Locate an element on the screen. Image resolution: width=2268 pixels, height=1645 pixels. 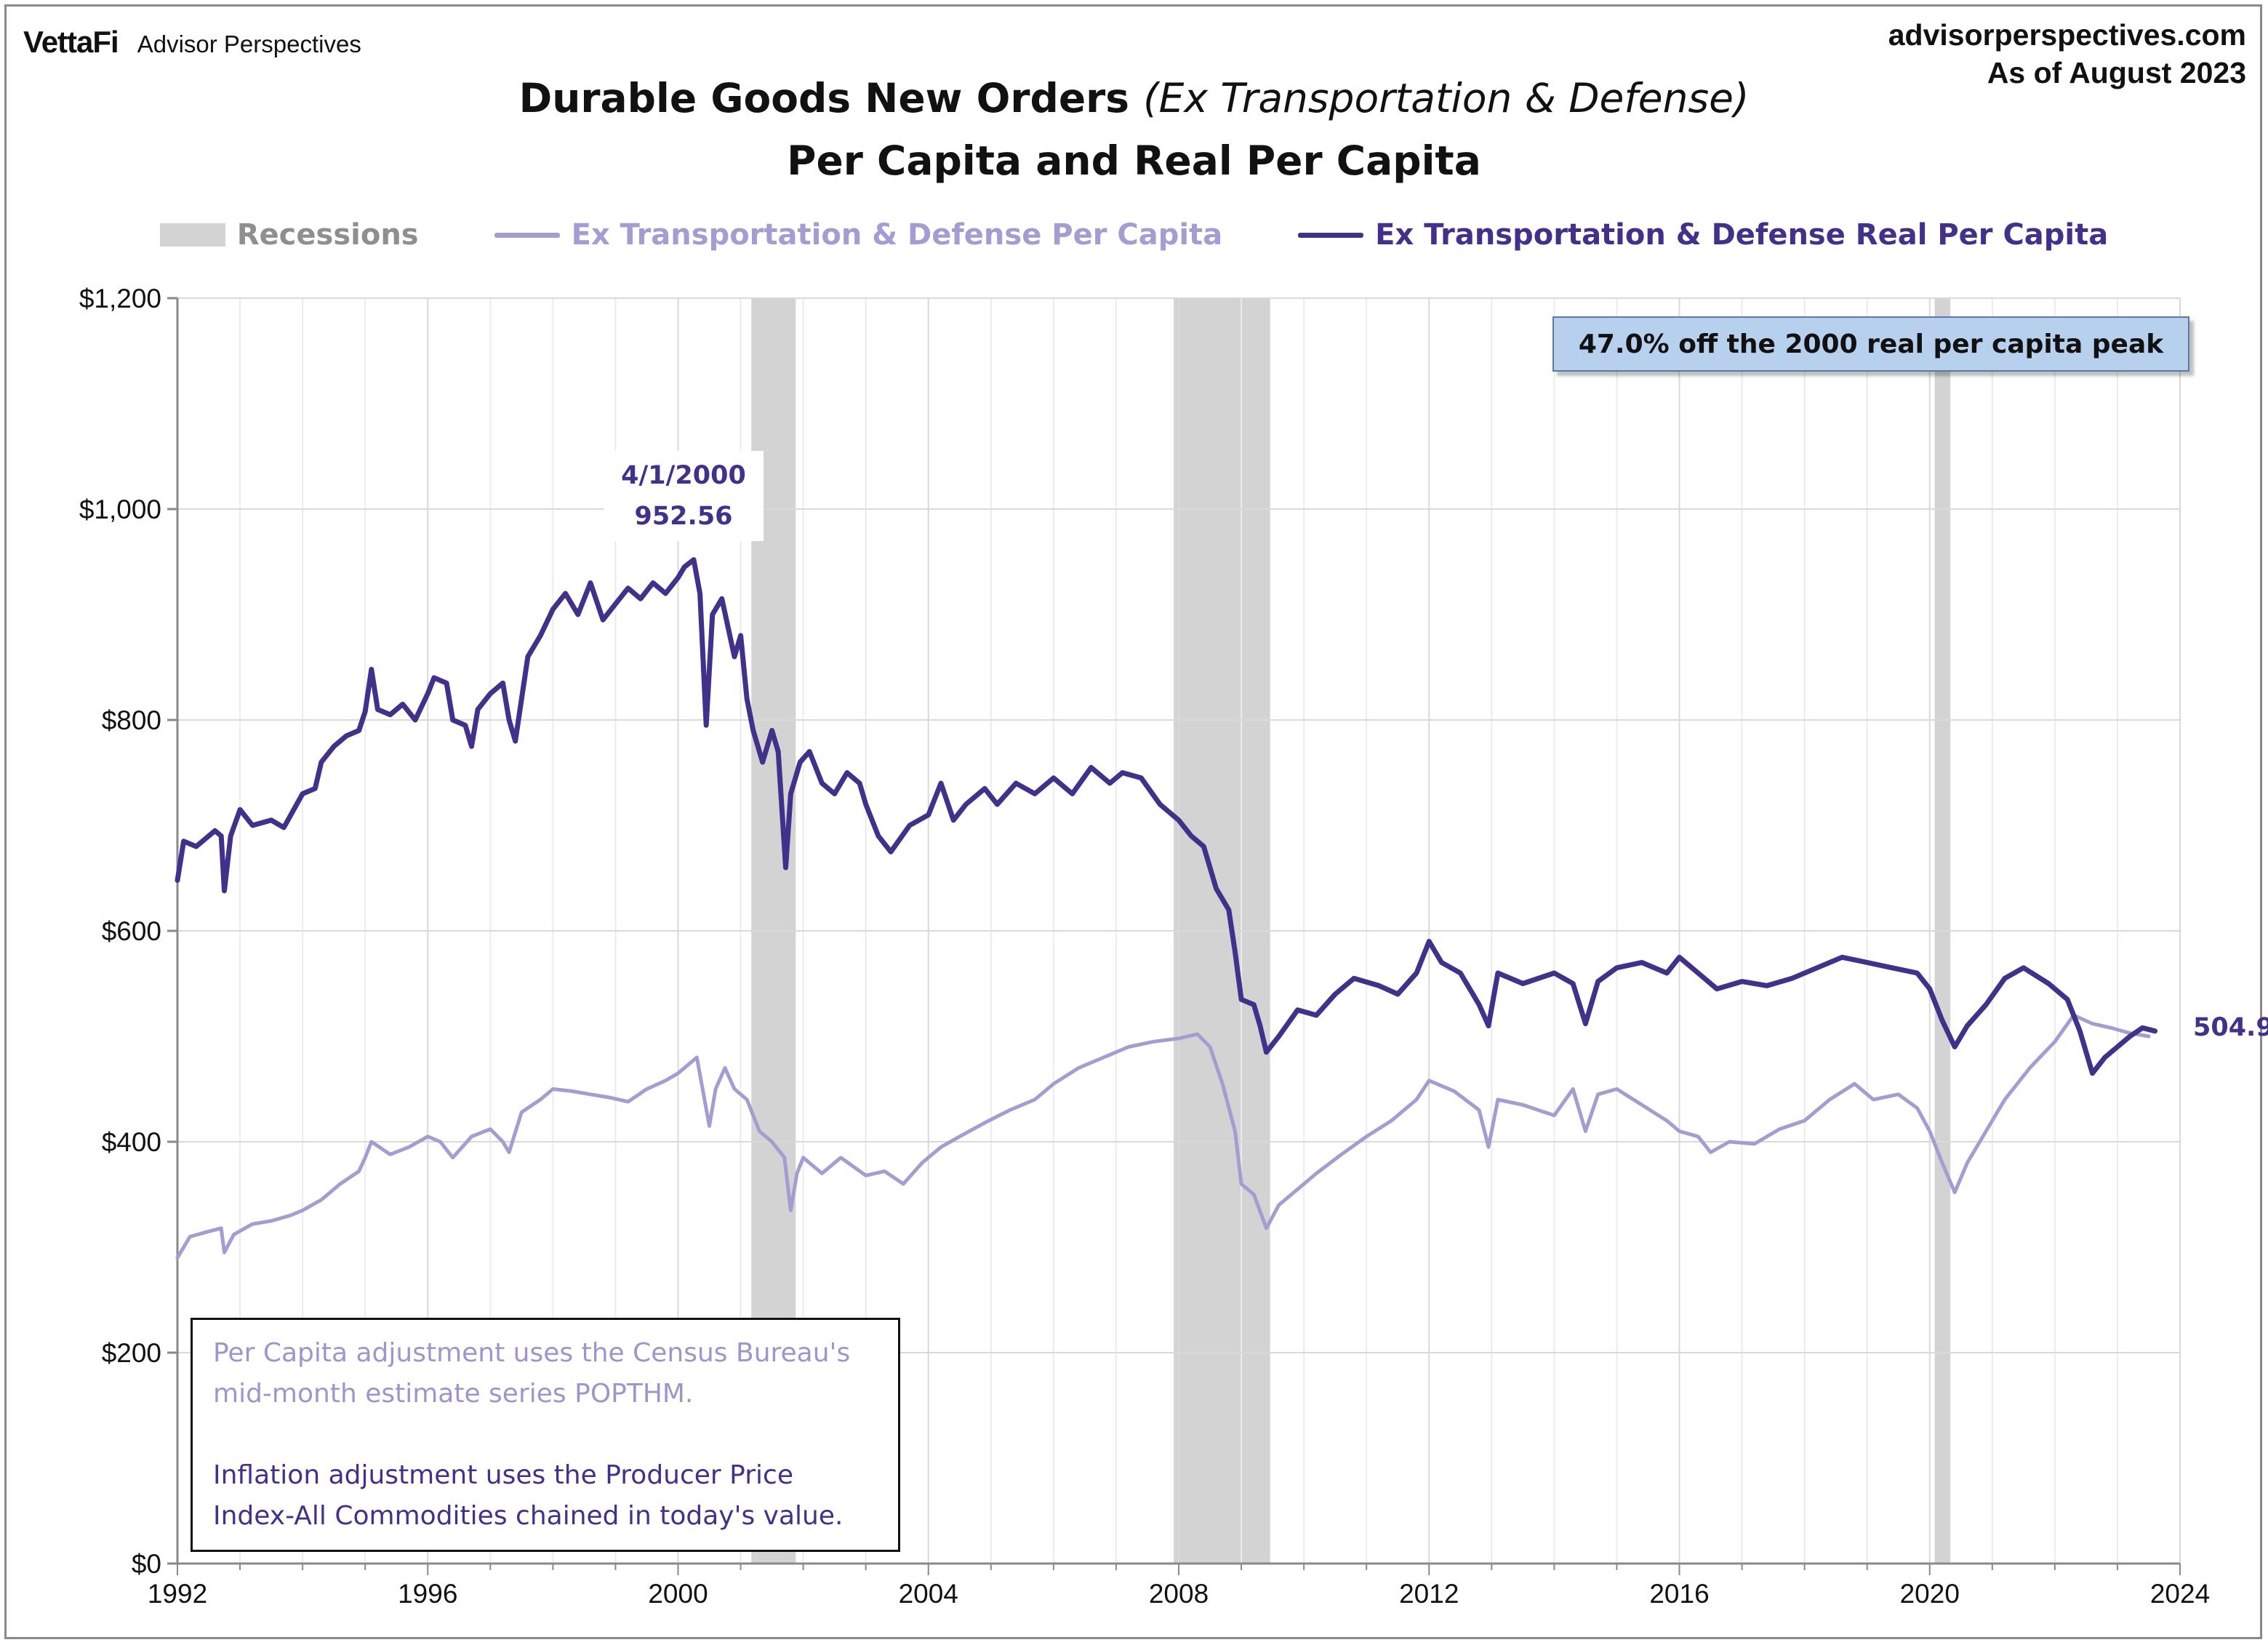
peak-date: 4/1/2000 is located at coordinates (683, 475).